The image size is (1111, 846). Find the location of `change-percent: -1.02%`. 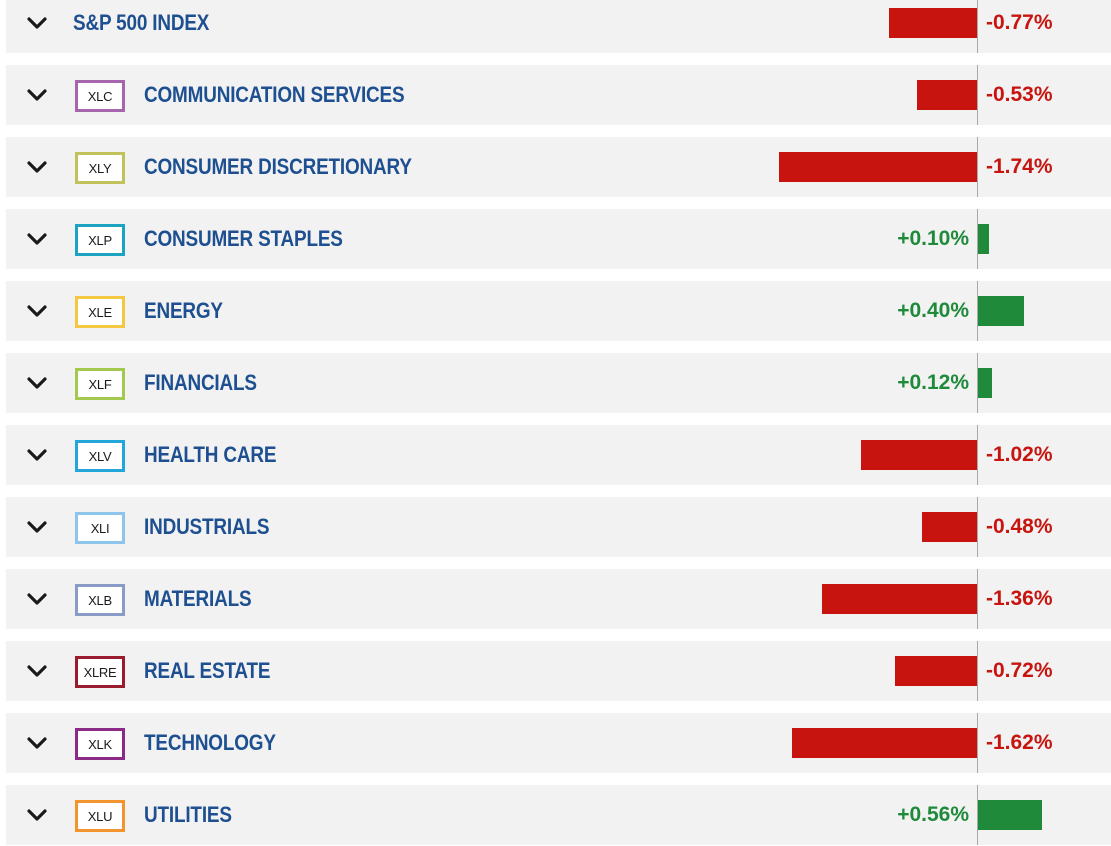

change-percent: -1.02% is located at coordinates (1019, 454).